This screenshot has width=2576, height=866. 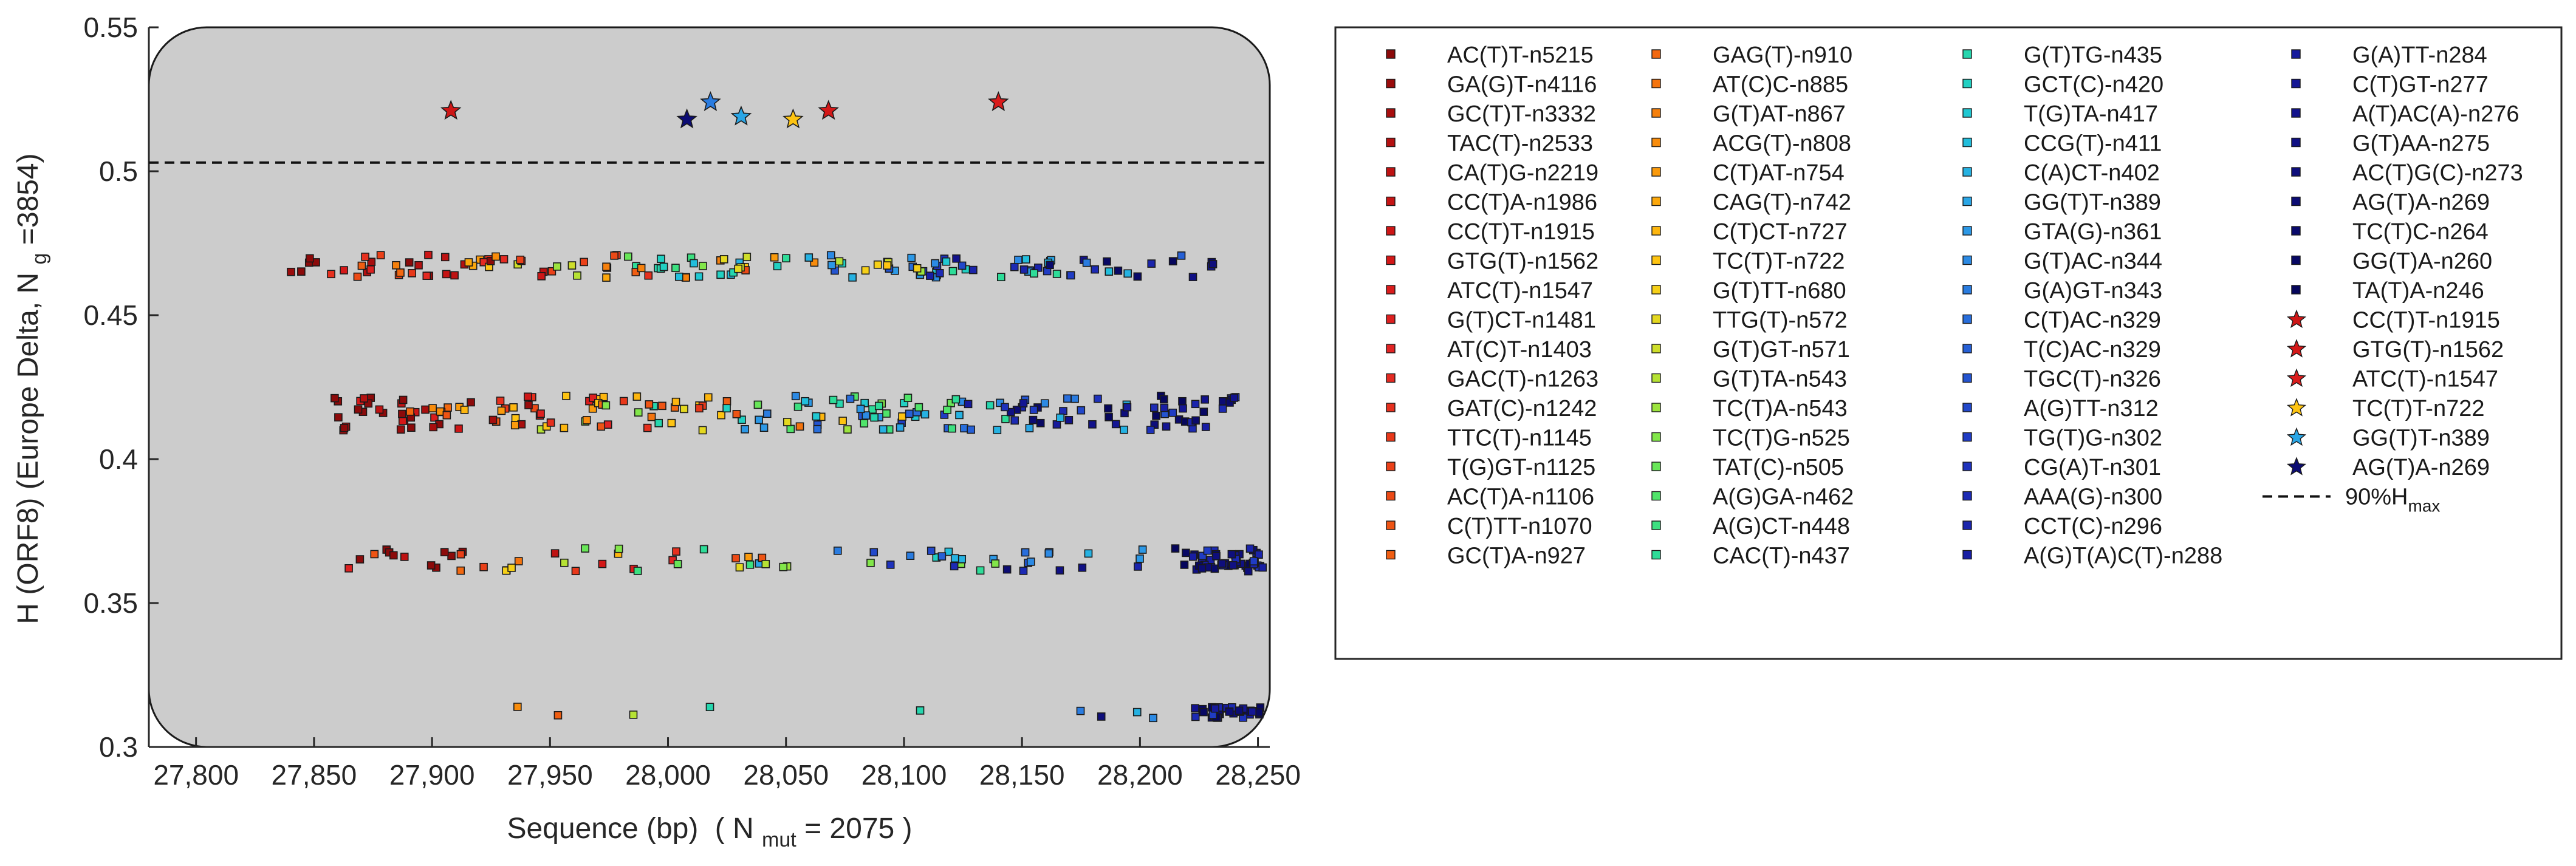 I want to click on x-axis-label-main: Sequence (bp), so click(x=602, y=829).